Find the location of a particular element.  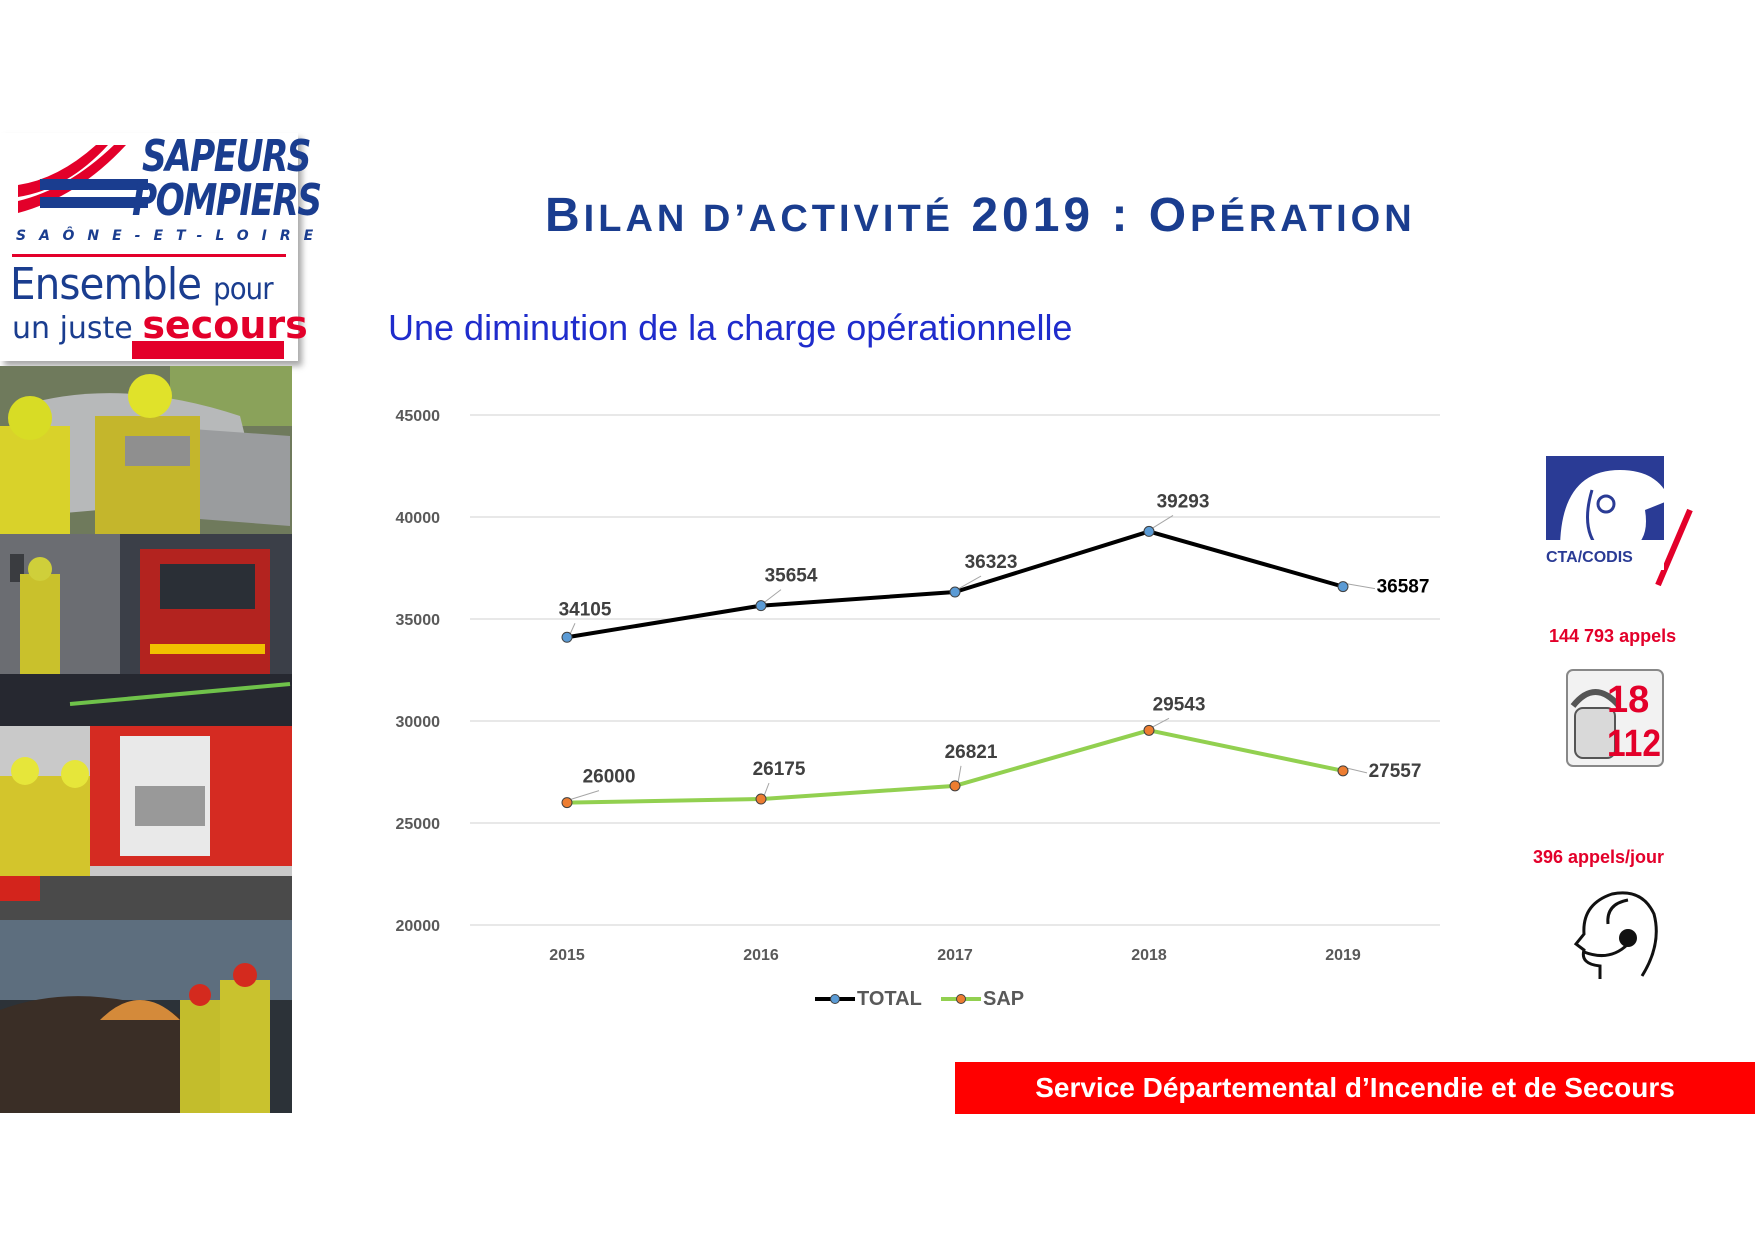

y-tick-label: 30000 is located at coordinates (418, 722).